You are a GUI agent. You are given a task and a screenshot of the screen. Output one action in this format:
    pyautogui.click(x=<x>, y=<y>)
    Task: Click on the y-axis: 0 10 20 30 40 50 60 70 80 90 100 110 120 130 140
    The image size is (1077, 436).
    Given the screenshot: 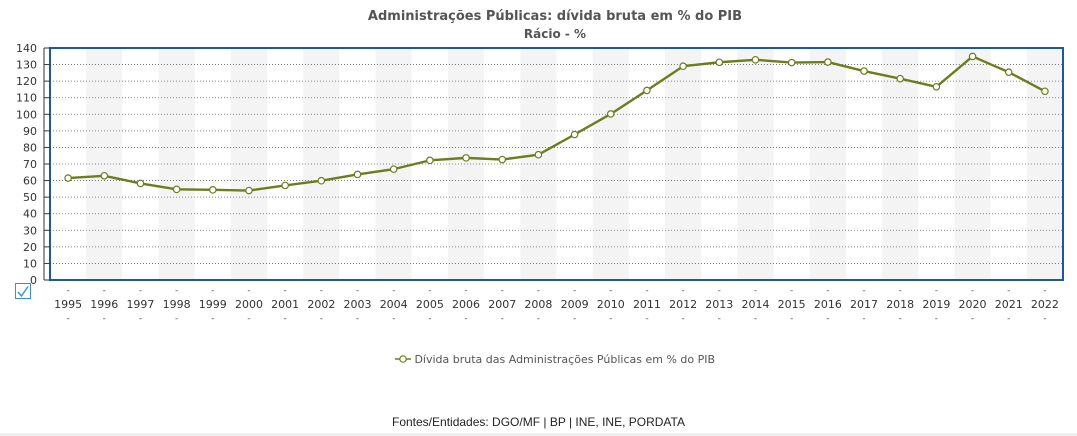 What is the action you would take?
    pyautogui.click(x=33, y=164)
    